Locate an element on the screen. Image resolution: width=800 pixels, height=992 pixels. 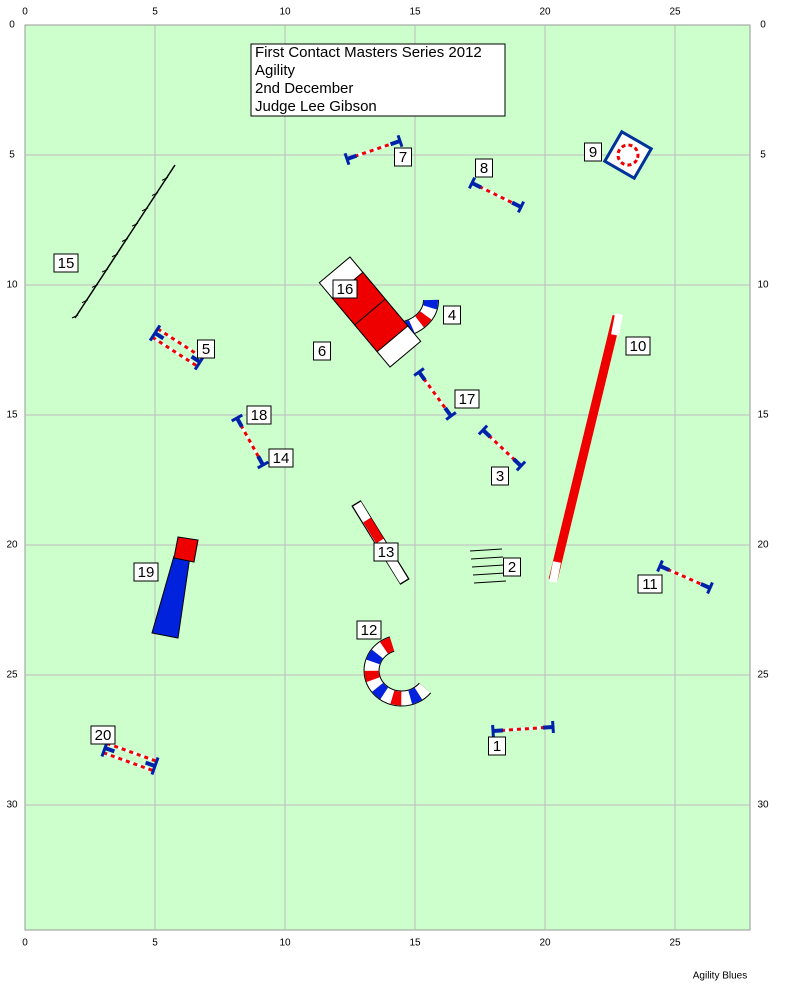
obstacle-number: 3 is located at coordinates (500, 476).